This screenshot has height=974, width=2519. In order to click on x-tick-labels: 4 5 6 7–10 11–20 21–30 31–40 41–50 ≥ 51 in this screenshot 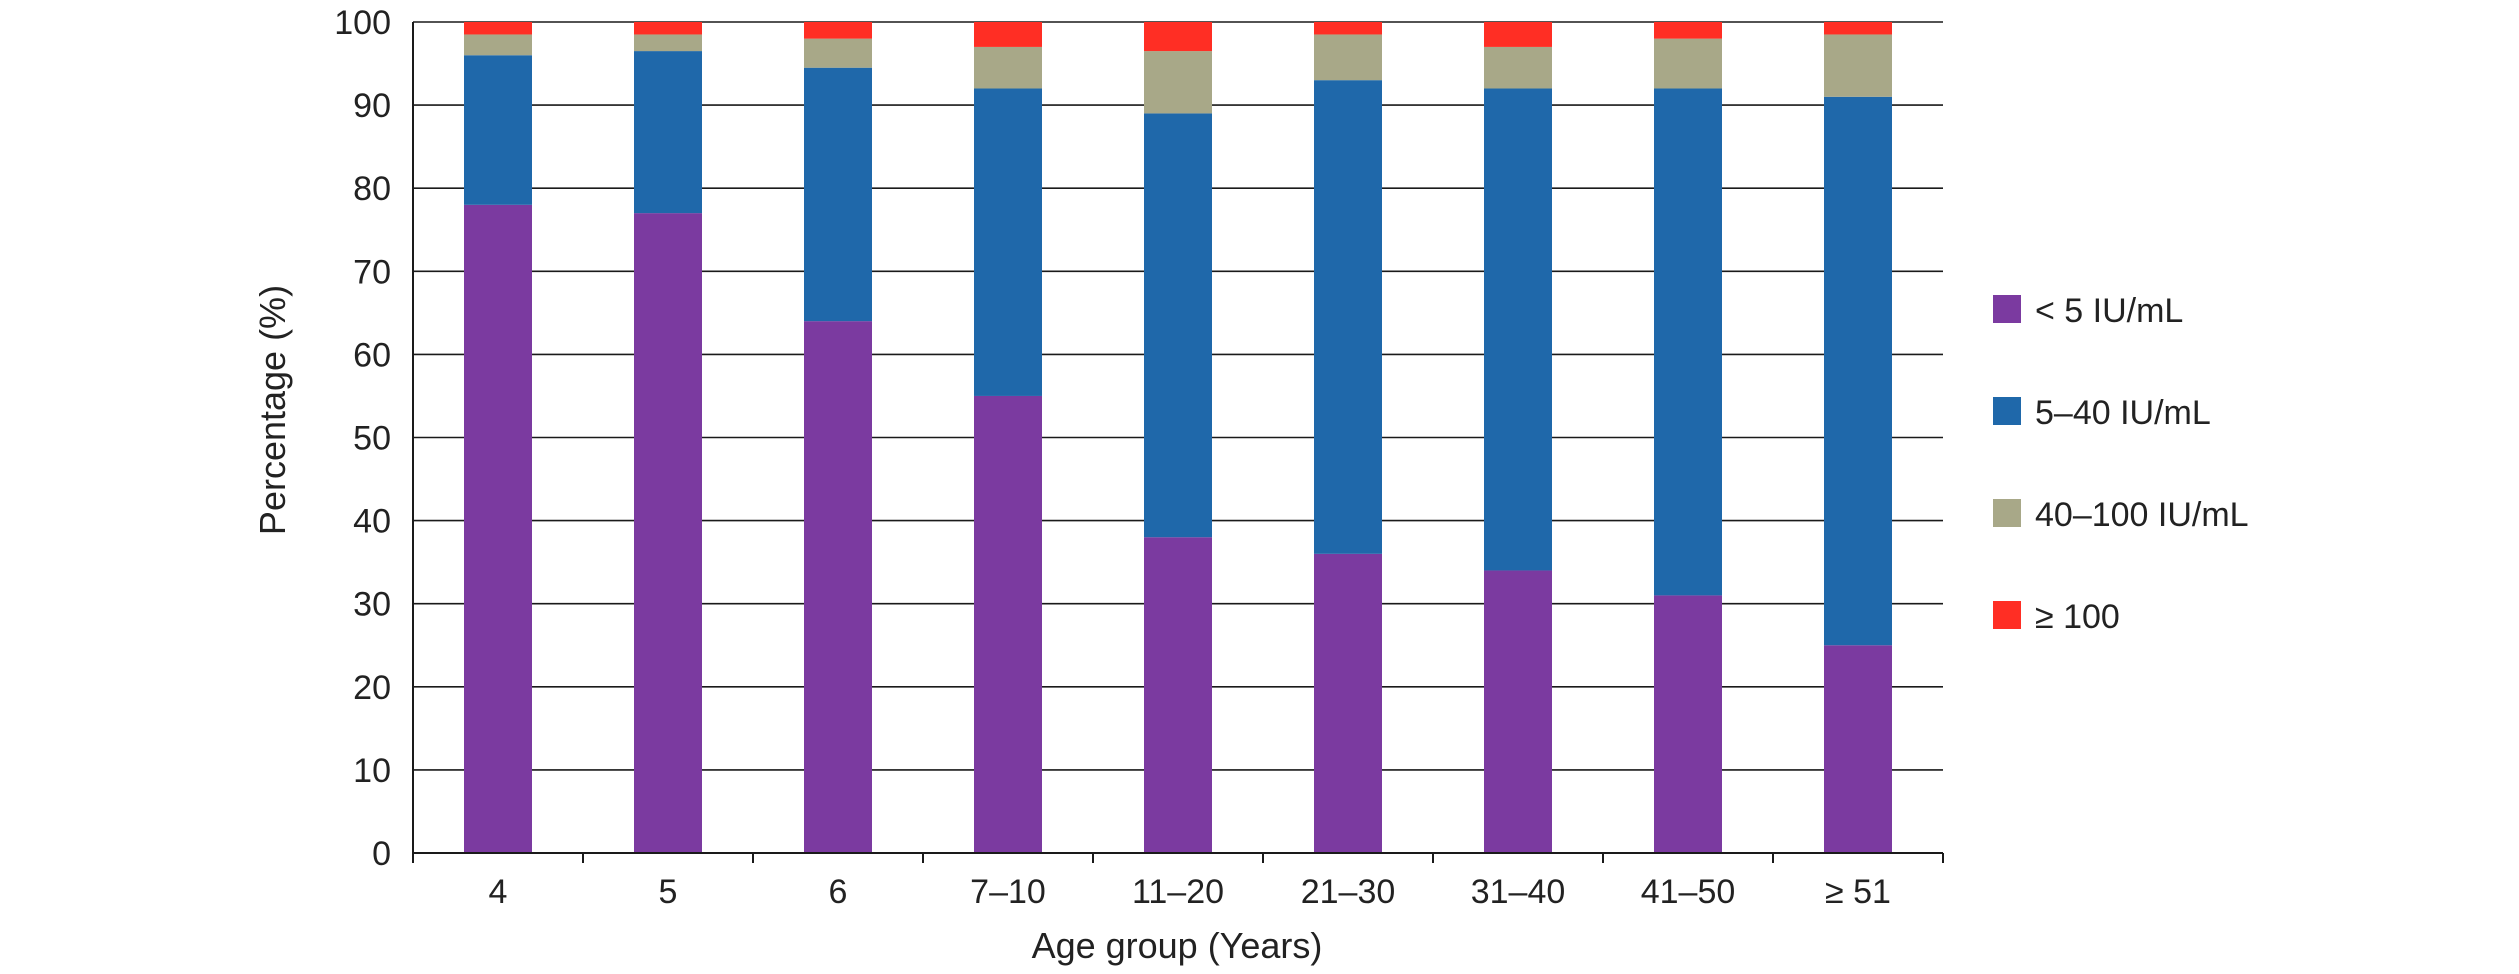, I will do `click(1190, 892)`.